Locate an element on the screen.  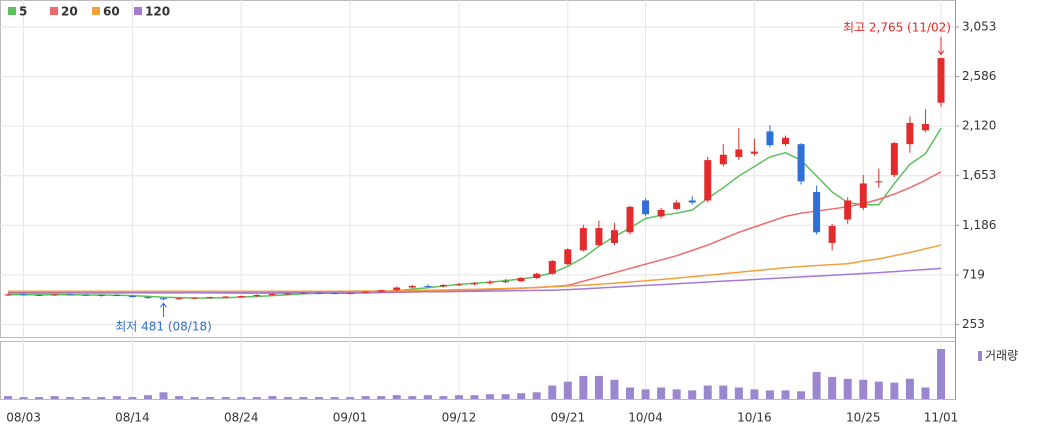
legend-label: 거래량 is located at coordinates (1001, 356).